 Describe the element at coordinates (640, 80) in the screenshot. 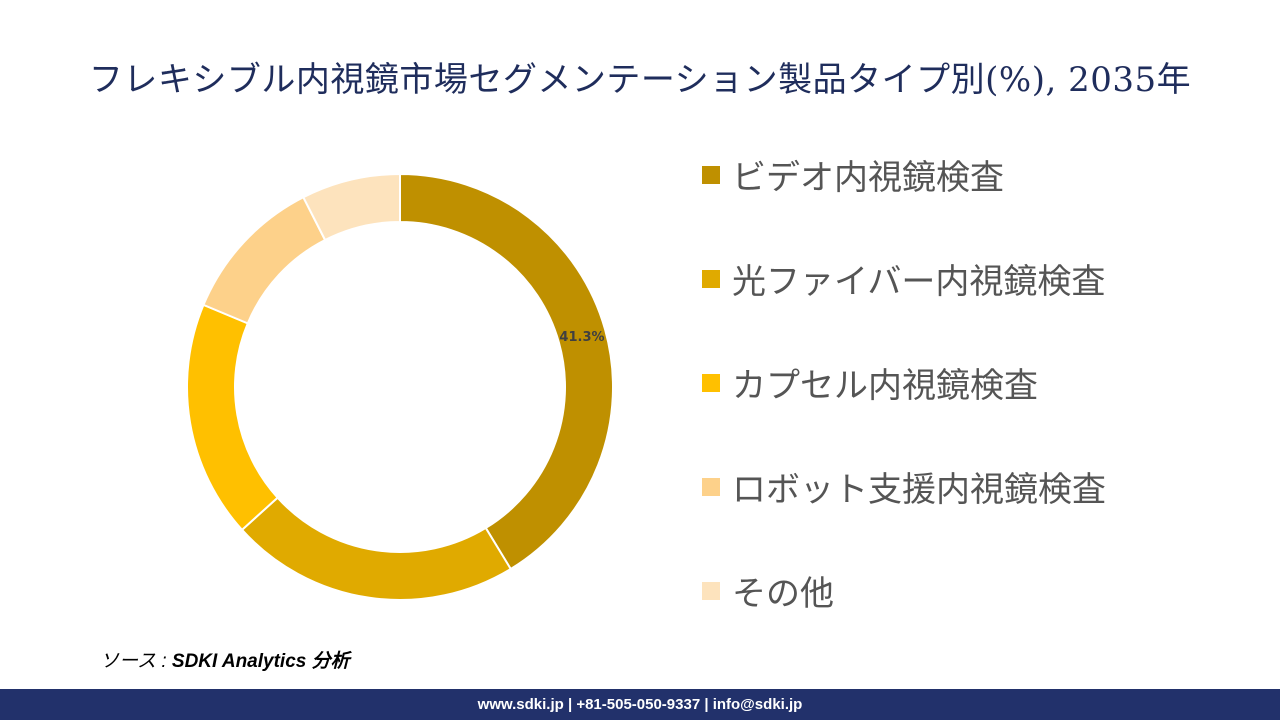

I see `chart-title: フレキシブル内視鏡市場セグメンテーション製品タイプ別(%), 2035年` at that location.